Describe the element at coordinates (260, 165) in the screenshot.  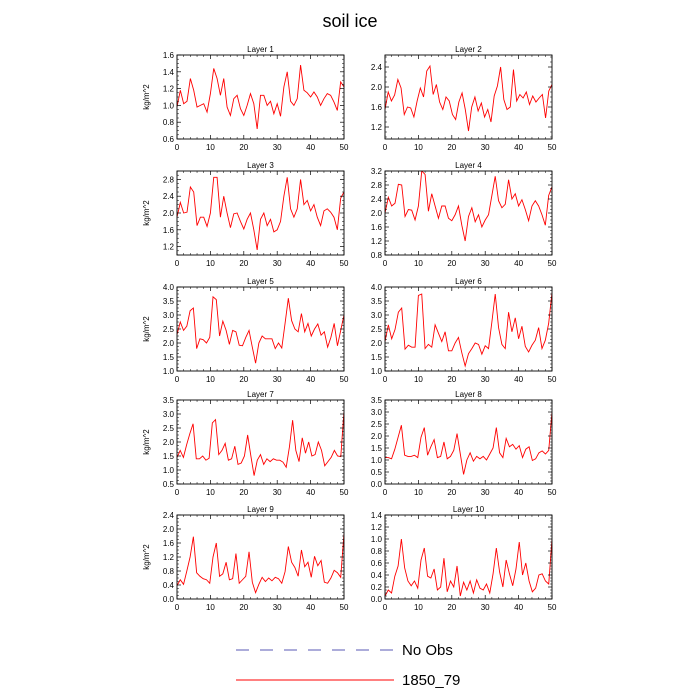
I see `panel-title: Layer 3` at that location.